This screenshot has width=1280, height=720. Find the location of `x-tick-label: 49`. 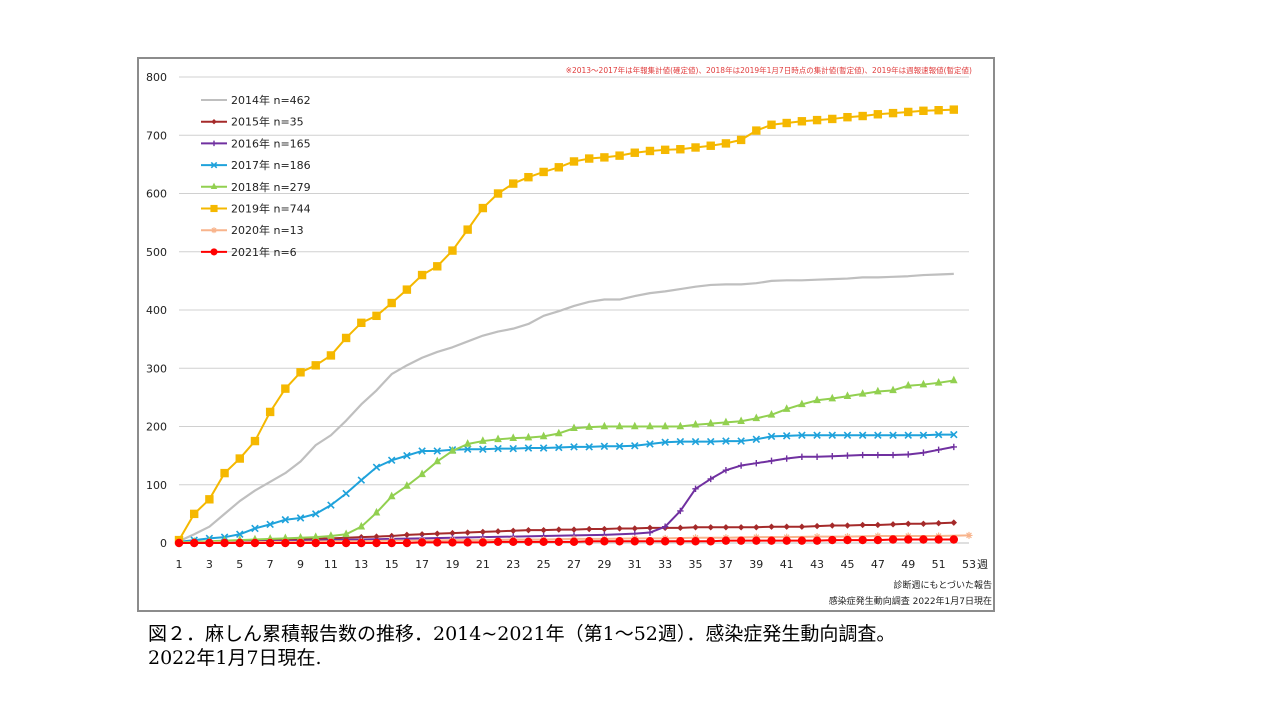

x-tick-label: 49 is located at coordinates (908, 564).